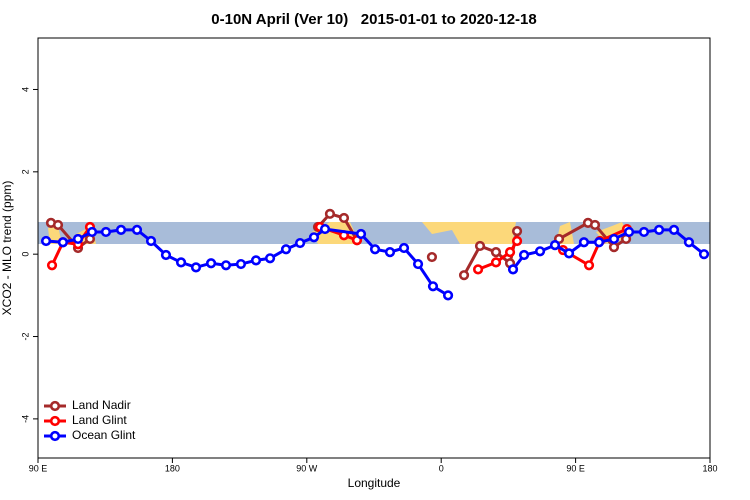 Image resolution: width=750 pixels, height=500 pixels. Describe the element at coordinates (374, 483) in the screenshot. I see `x-axis-label: Longitude` at that location.